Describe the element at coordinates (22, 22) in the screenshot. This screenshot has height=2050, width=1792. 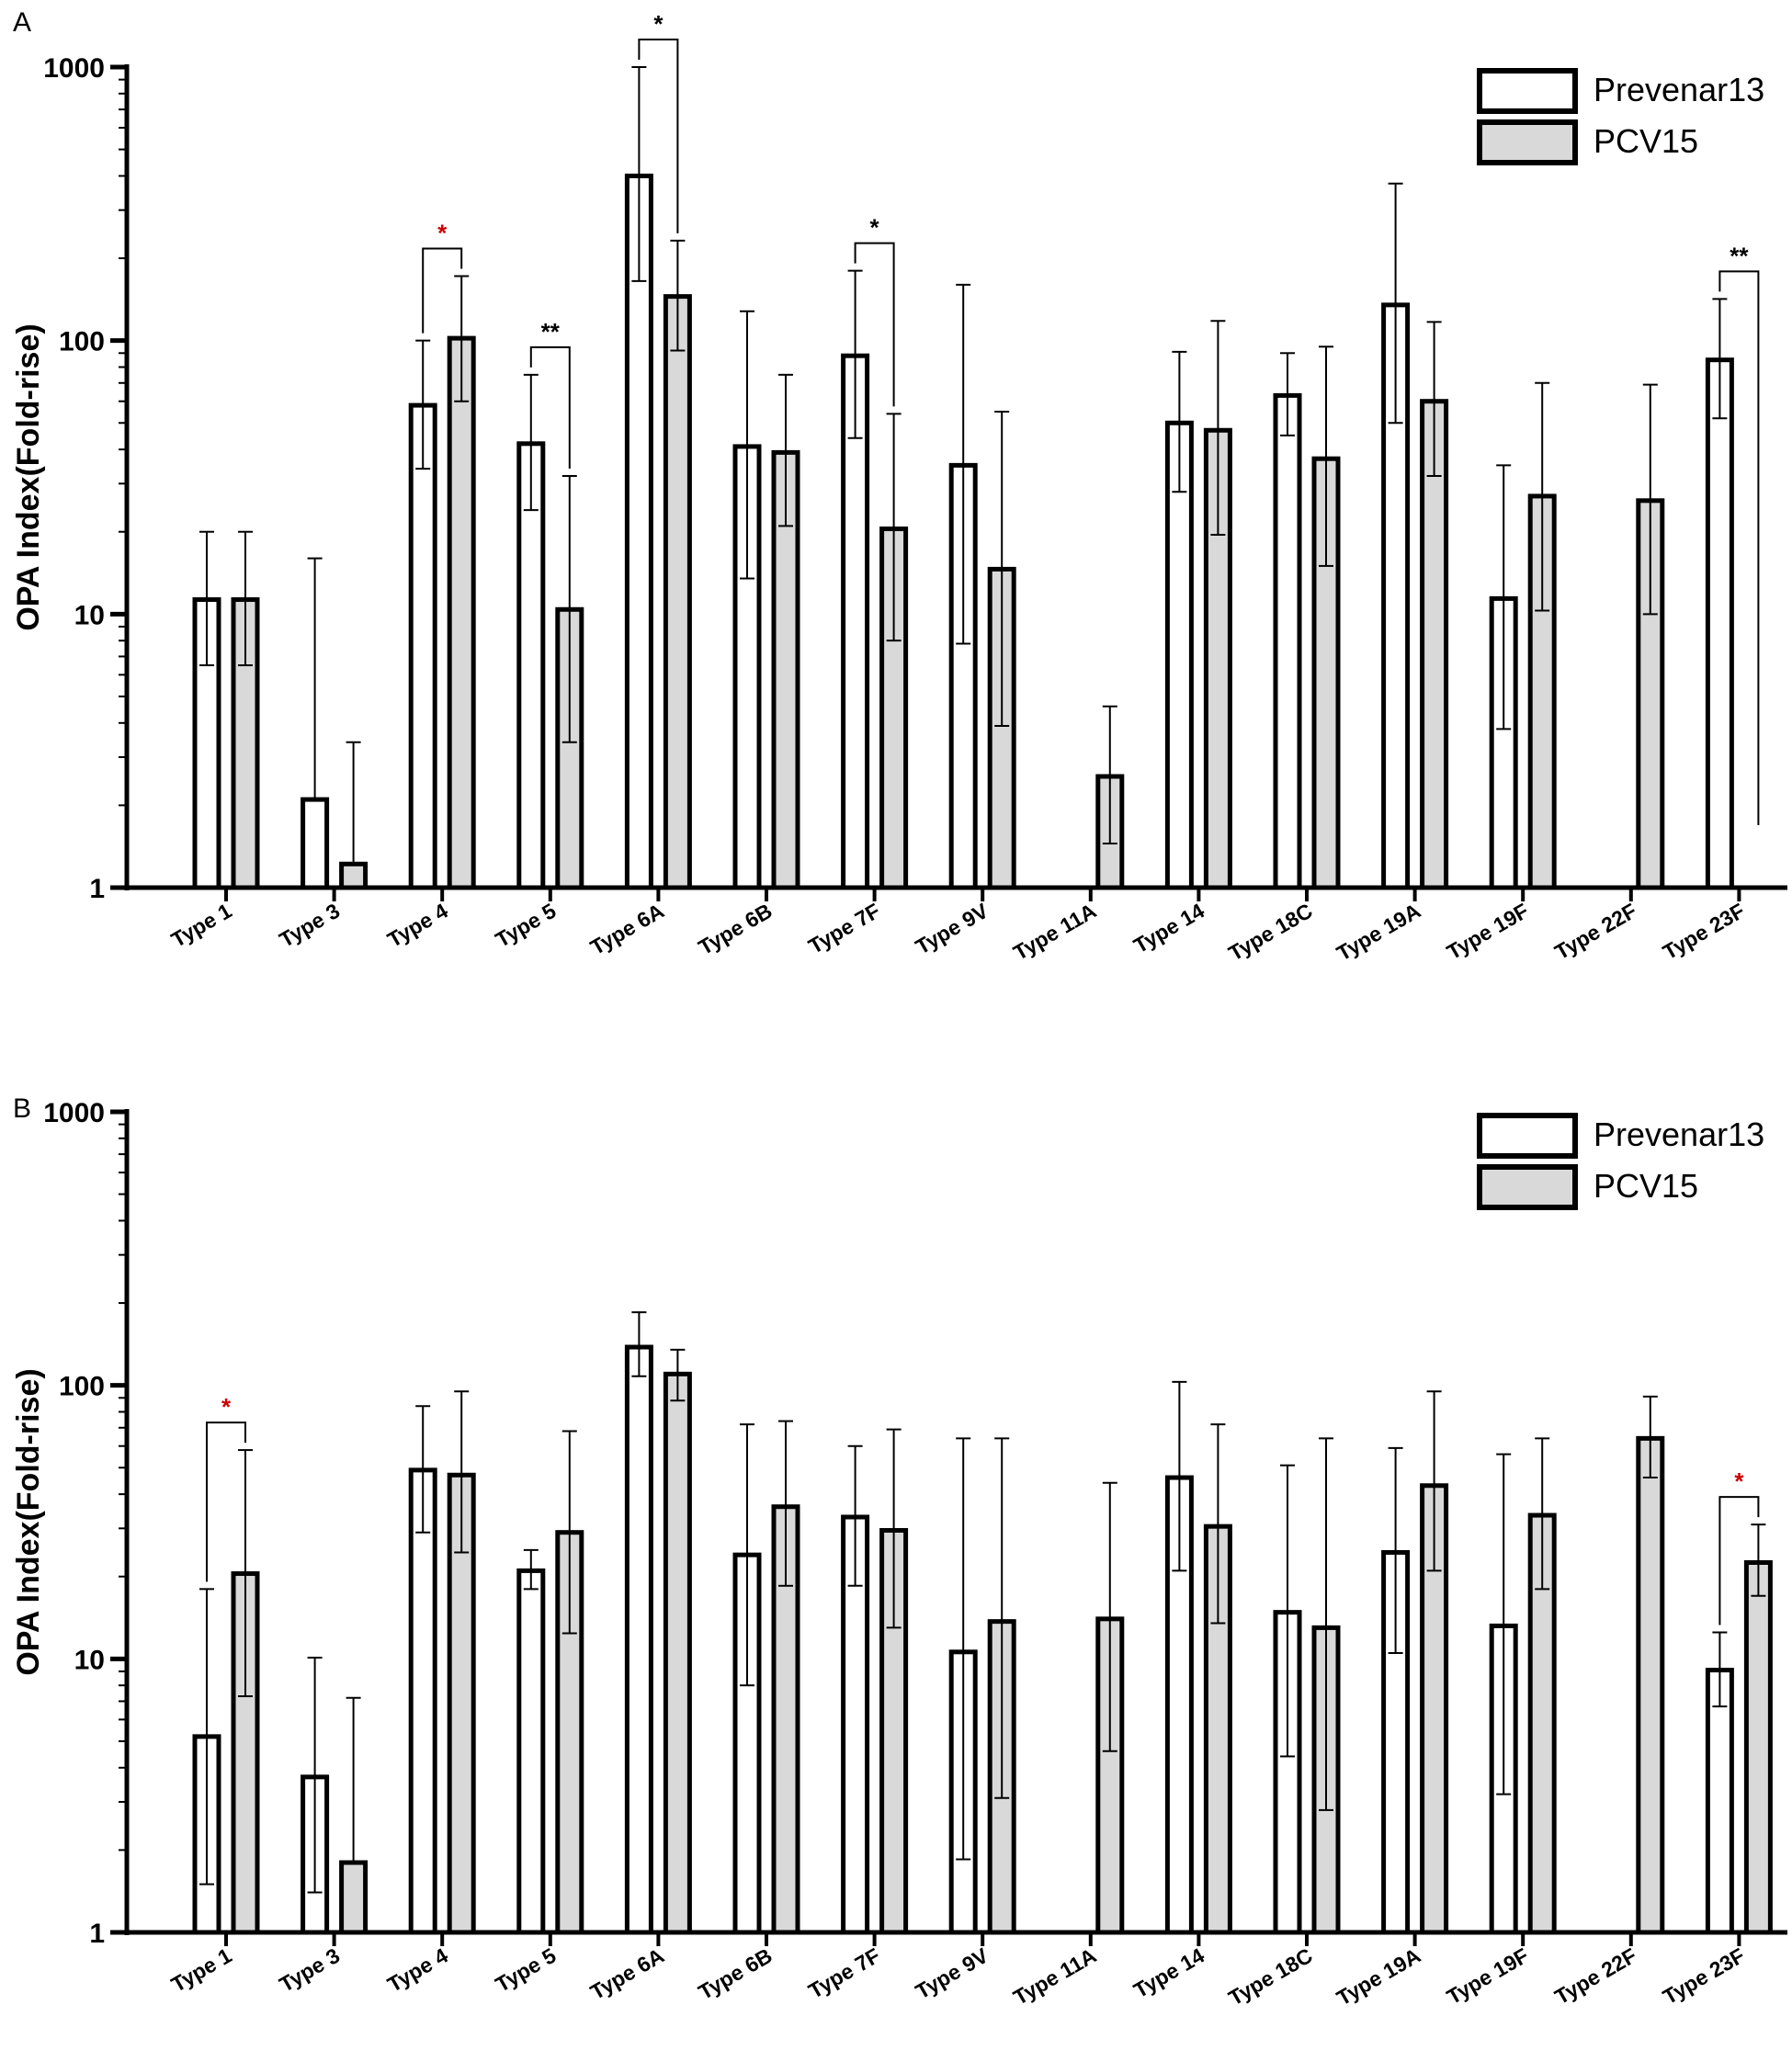
I see `panel-label-a: A` at that location.